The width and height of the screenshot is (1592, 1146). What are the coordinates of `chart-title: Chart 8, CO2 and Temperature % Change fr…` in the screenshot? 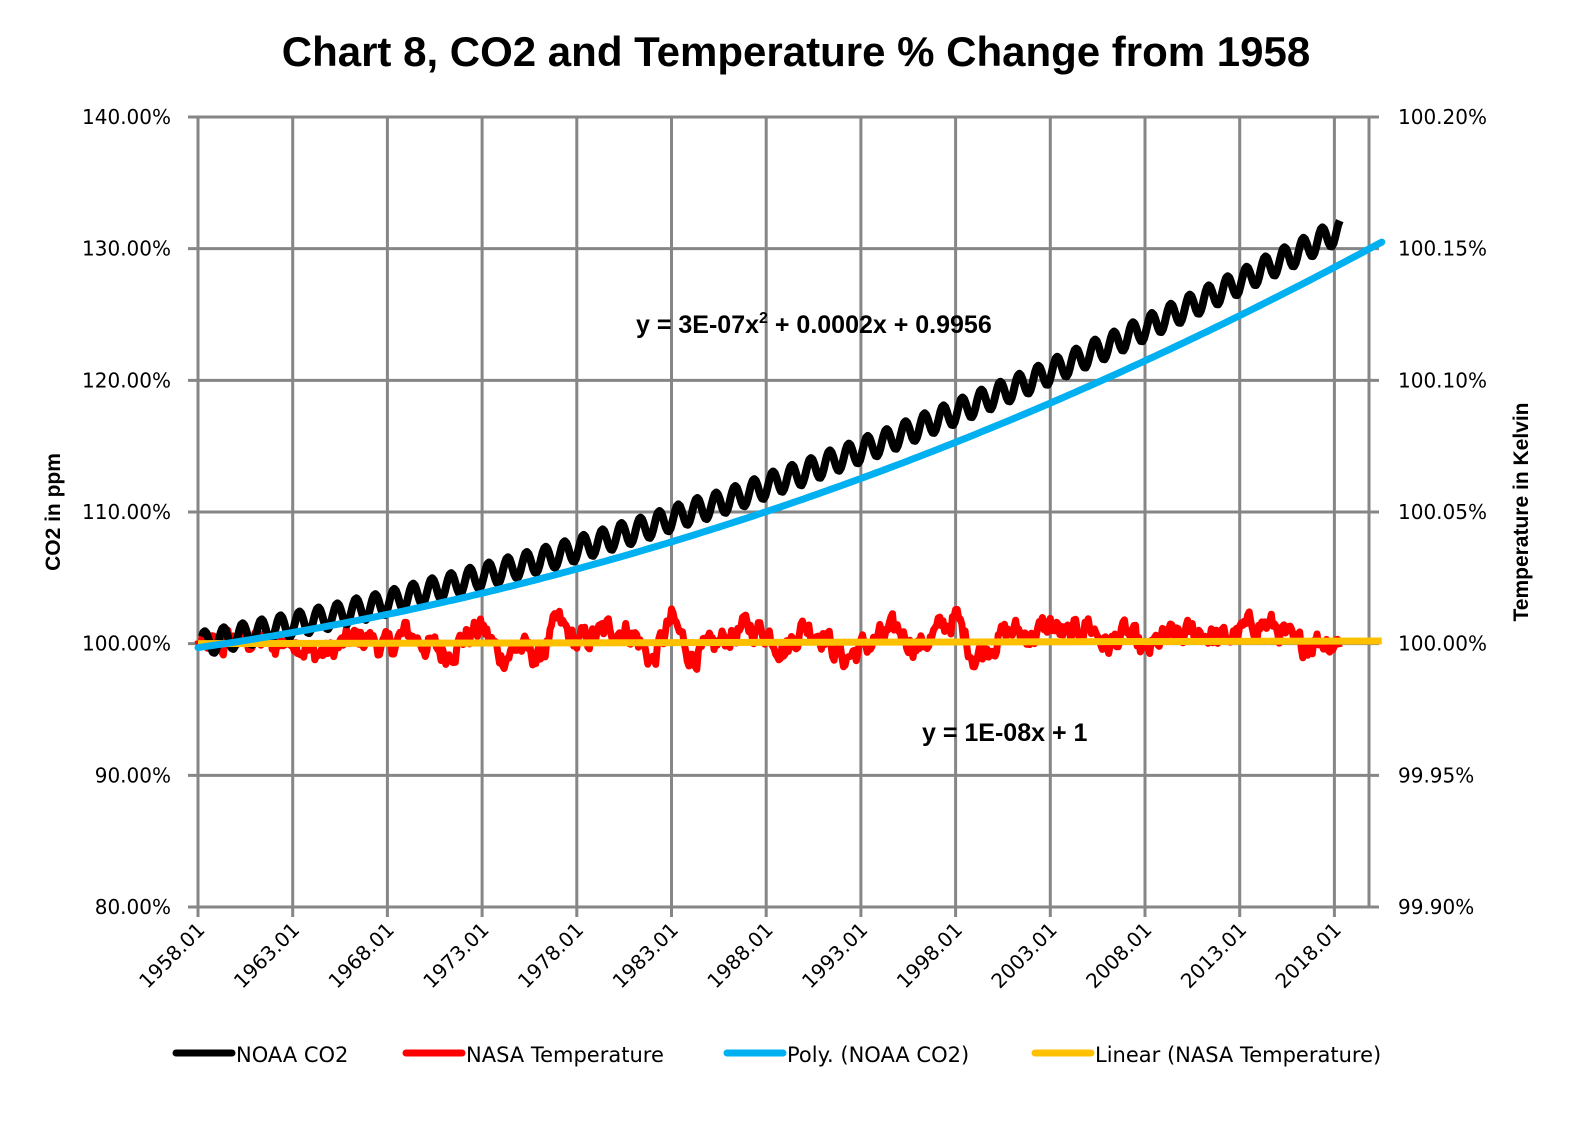 It's located at (796, 51).